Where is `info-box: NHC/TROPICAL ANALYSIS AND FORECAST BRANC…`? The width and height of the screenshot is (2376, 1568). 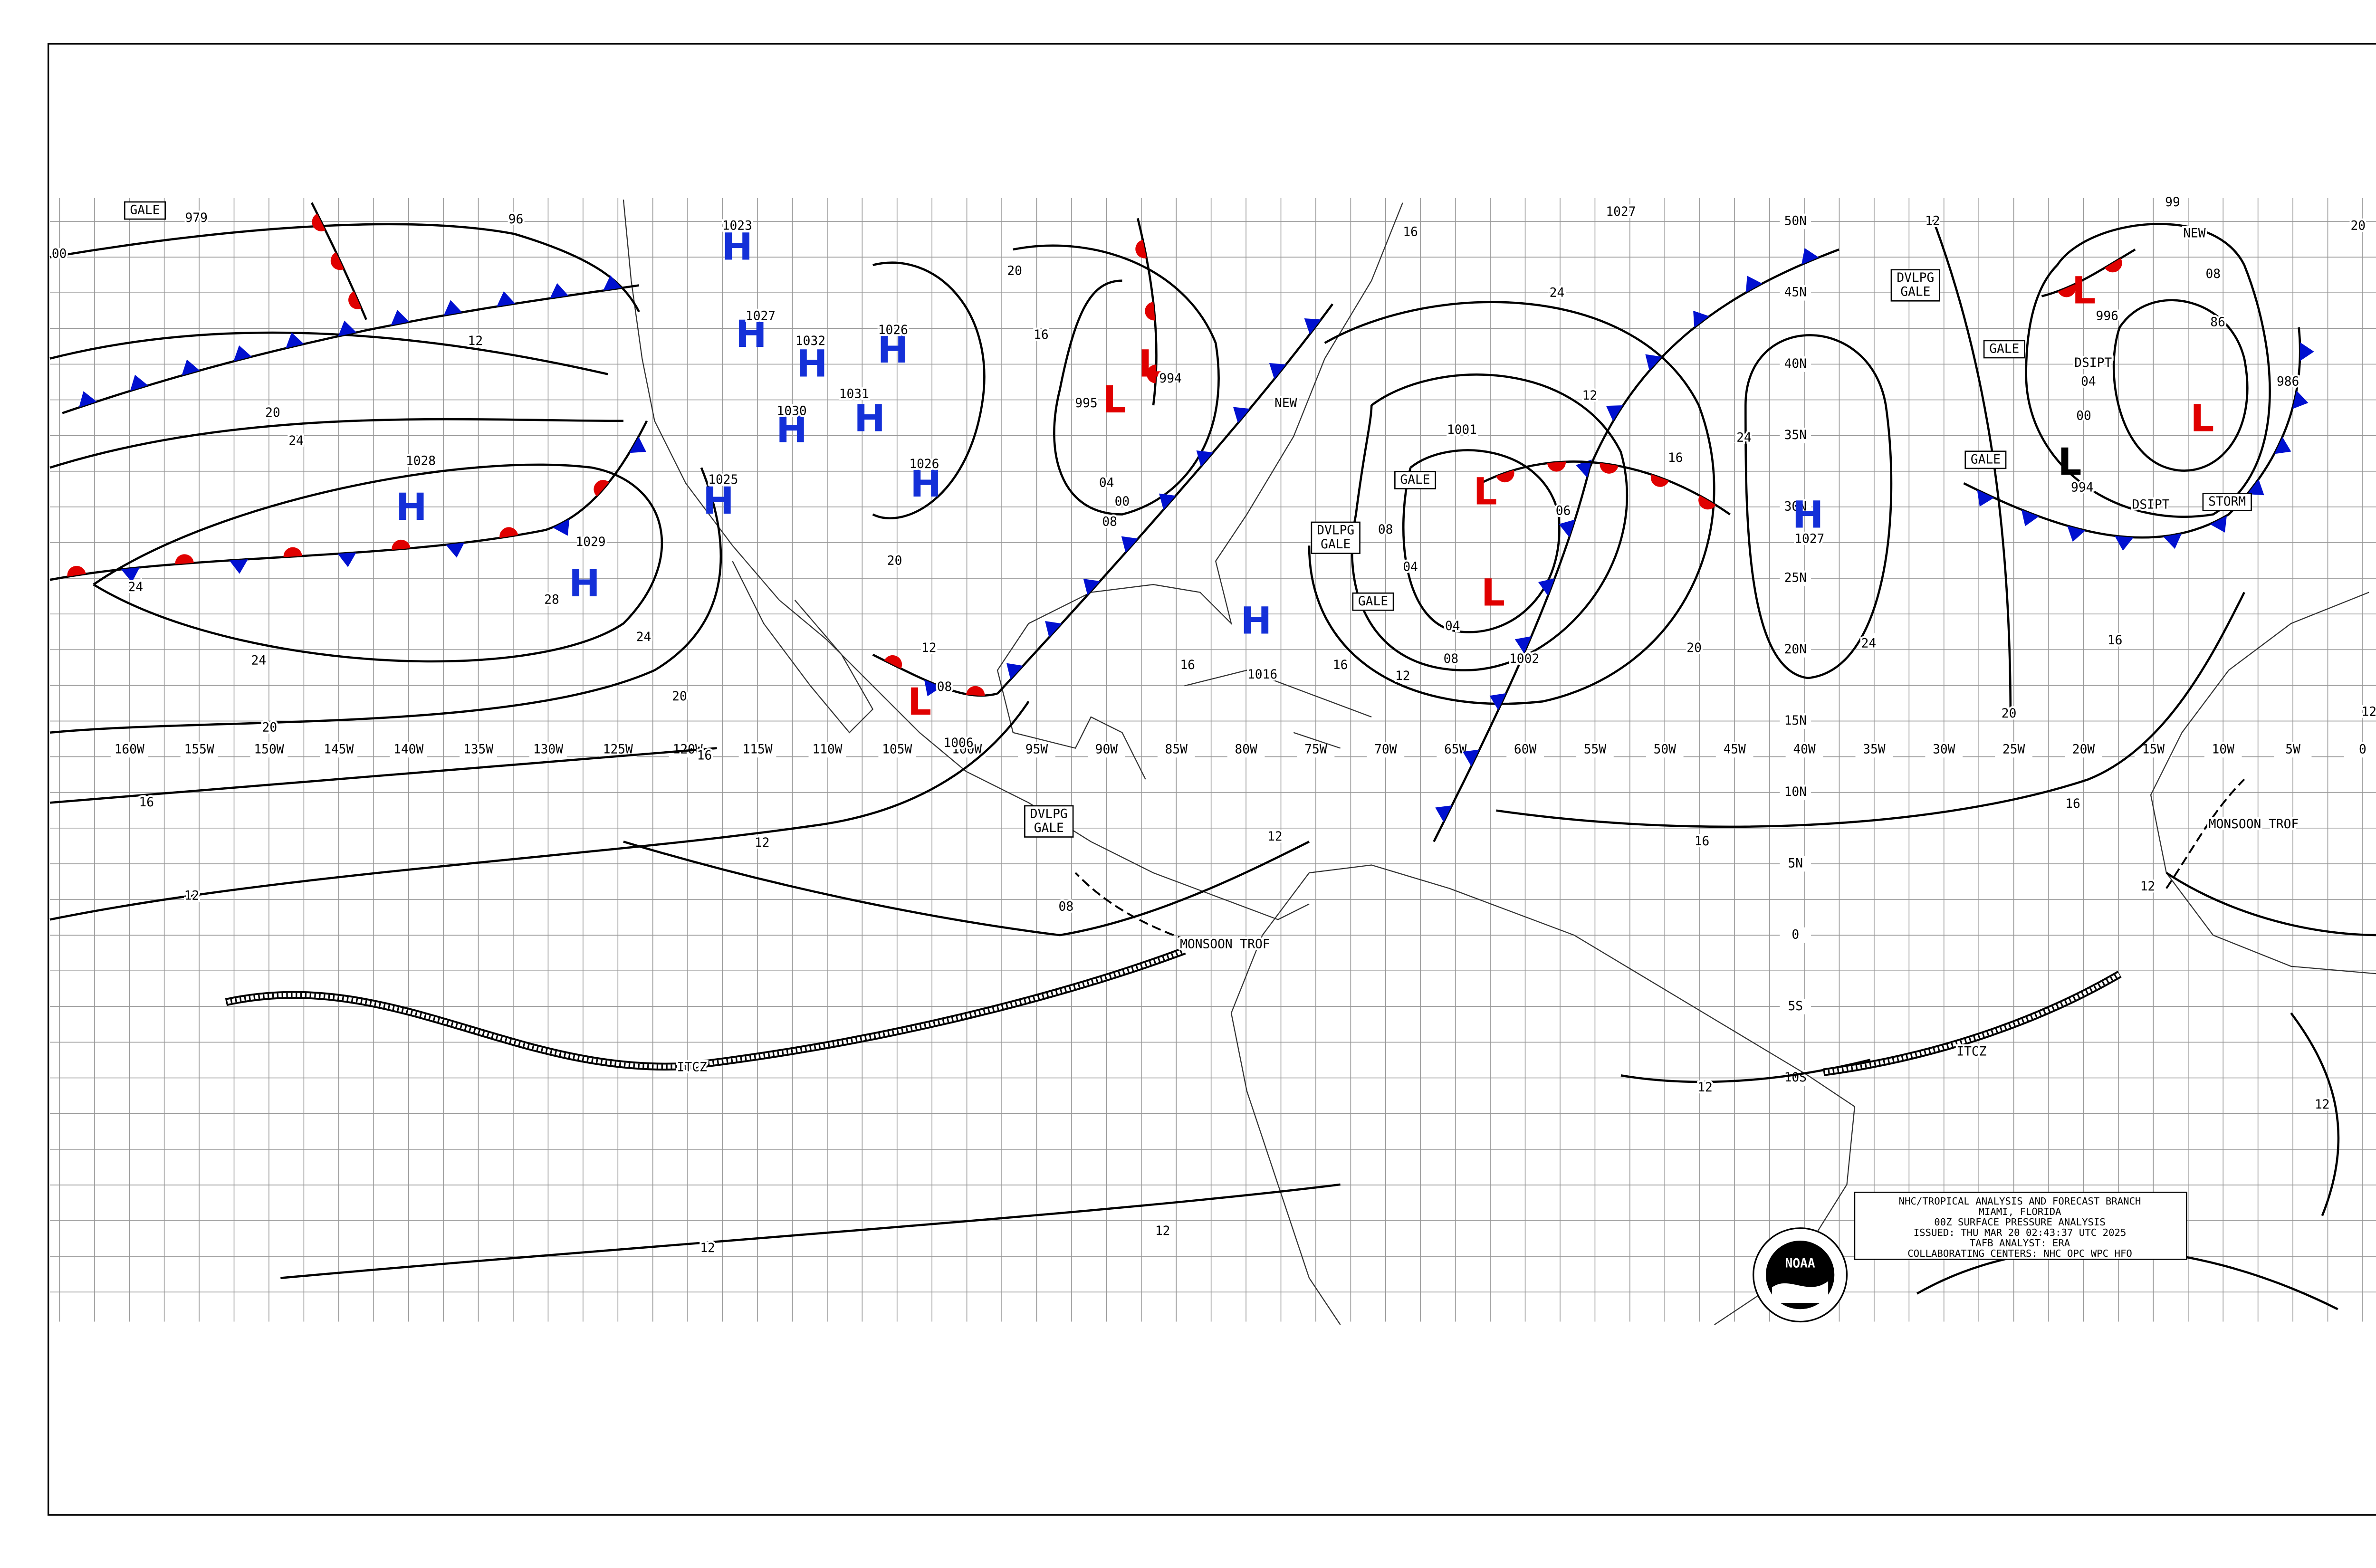
info-box: NHC/TROPICAL ANALYSIS AND FORECAST BRANC… is located at coordinates (2020, 1226).